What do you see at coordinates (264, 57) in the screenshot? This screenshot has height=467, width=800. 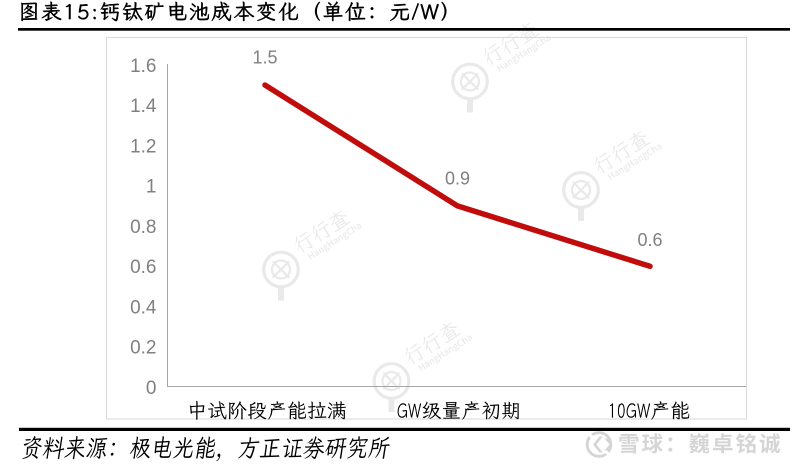 I see `svg-text: 1.5` at bounding box center [264, 57].